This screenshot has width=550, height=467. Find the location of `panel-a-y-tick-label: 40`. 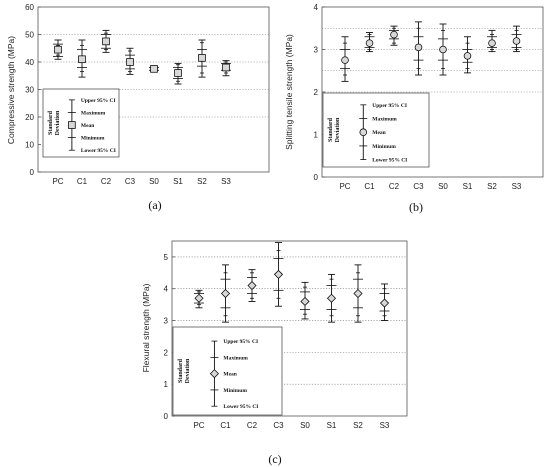

panel-a-y-tick-label: 40 is located at coordinates (29, 62).